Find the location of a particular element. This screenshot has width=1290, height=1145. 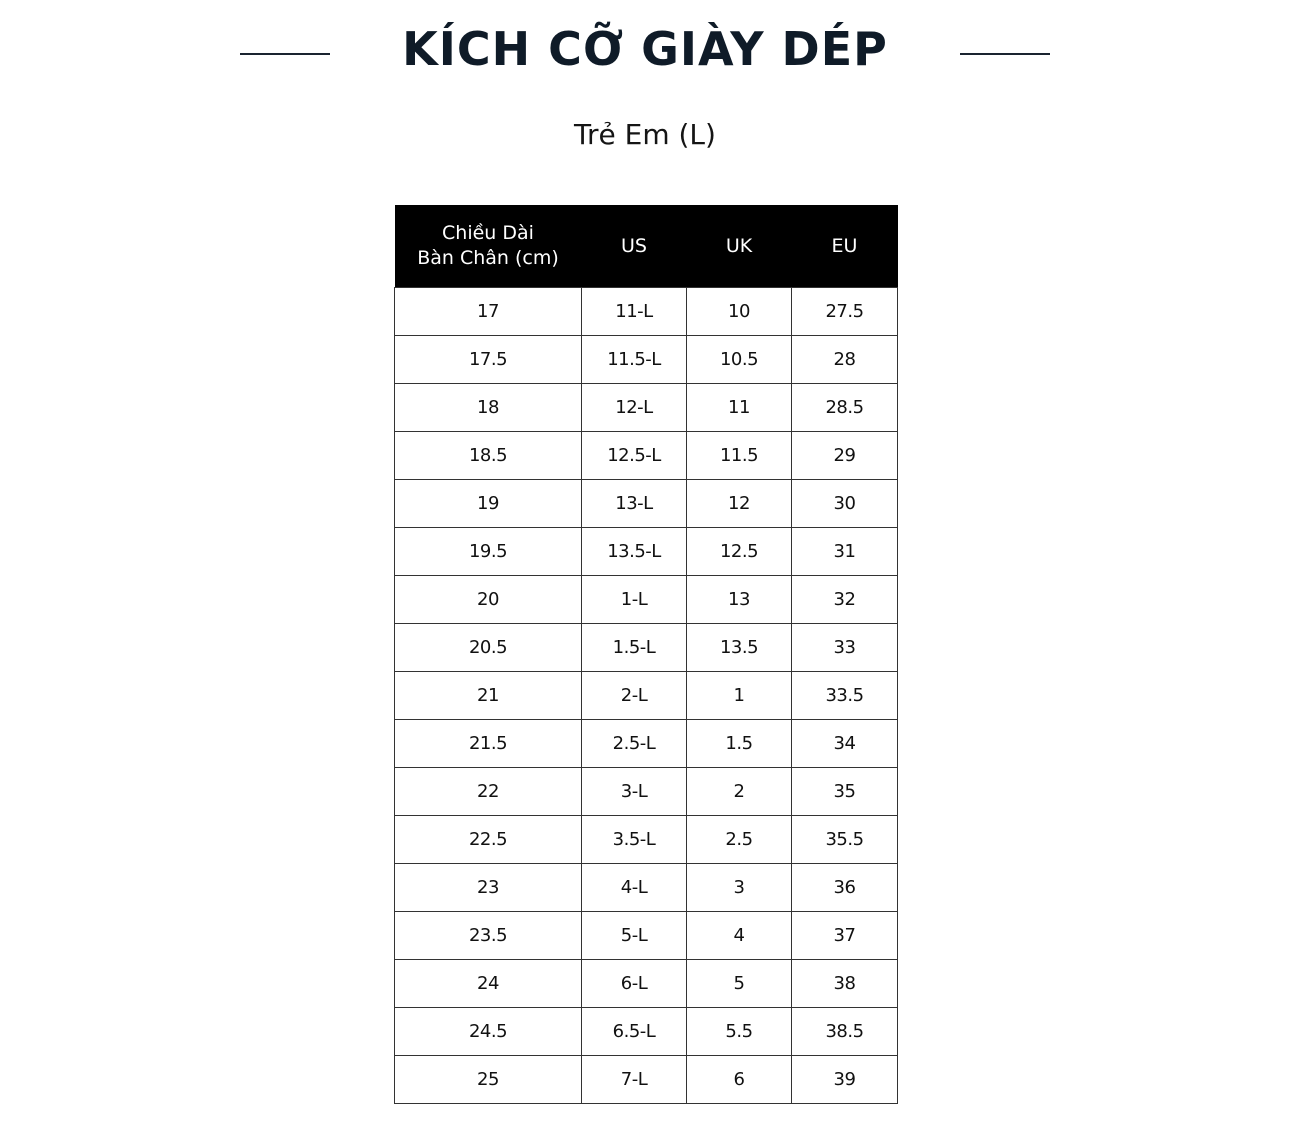

cell-cm: 24 is located at coordinates (488, 983).